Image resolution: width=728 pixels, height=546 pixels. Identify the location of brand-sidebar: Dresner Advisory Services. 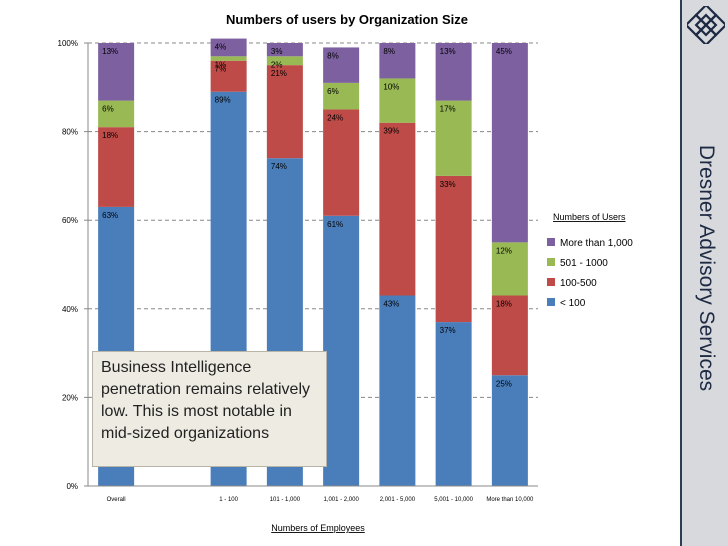
(704, 273).